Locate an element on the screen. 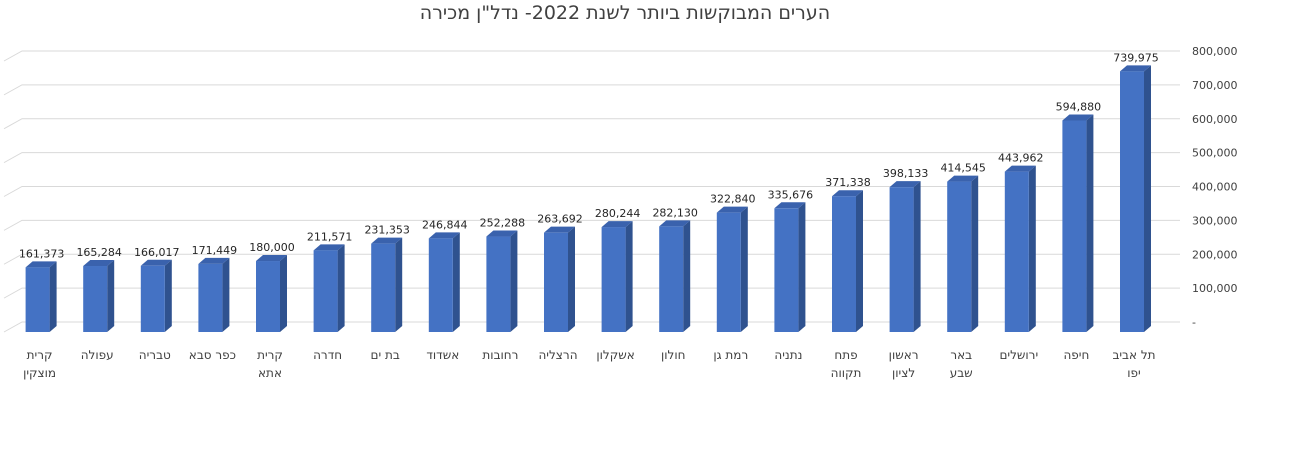  x-tick-label: טבריה is located at coordinates (155, 355).